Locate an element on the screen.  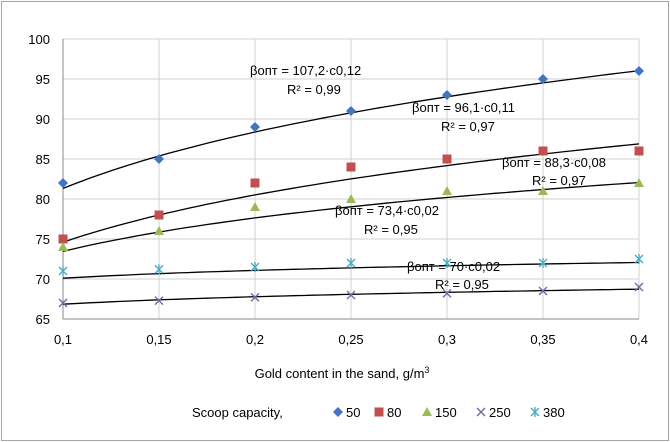
trend-equation: βопт = 107,2·c0,12 is located at coordinates (305, 70).